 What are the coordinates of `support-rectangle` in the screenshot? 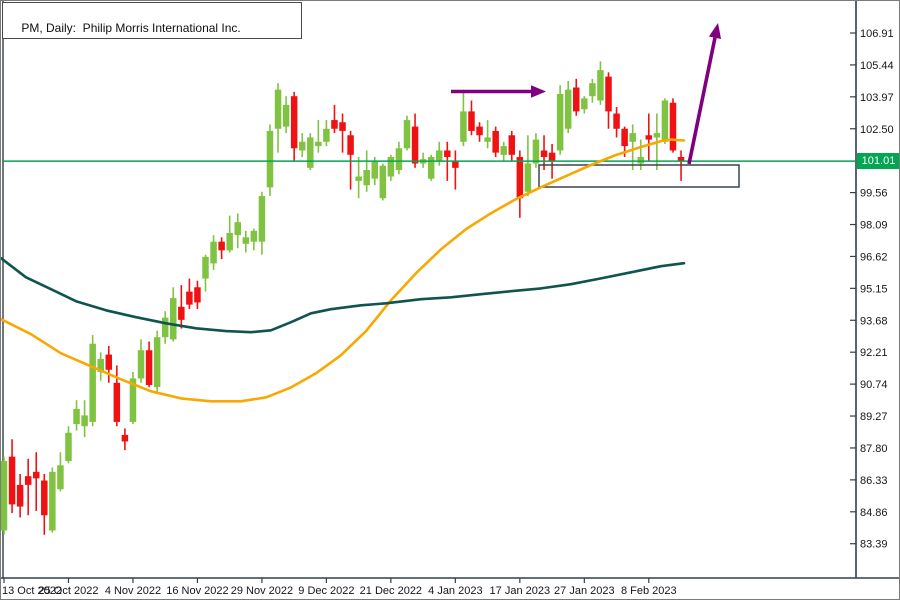 It's located at (639, 176).